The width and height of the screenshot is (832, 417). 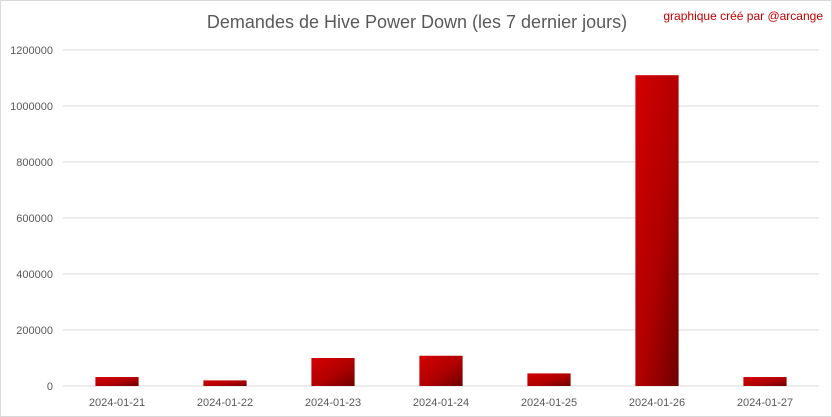 I want to click on x-tick-label: 2024-01-24, so click(x=441, y=403).